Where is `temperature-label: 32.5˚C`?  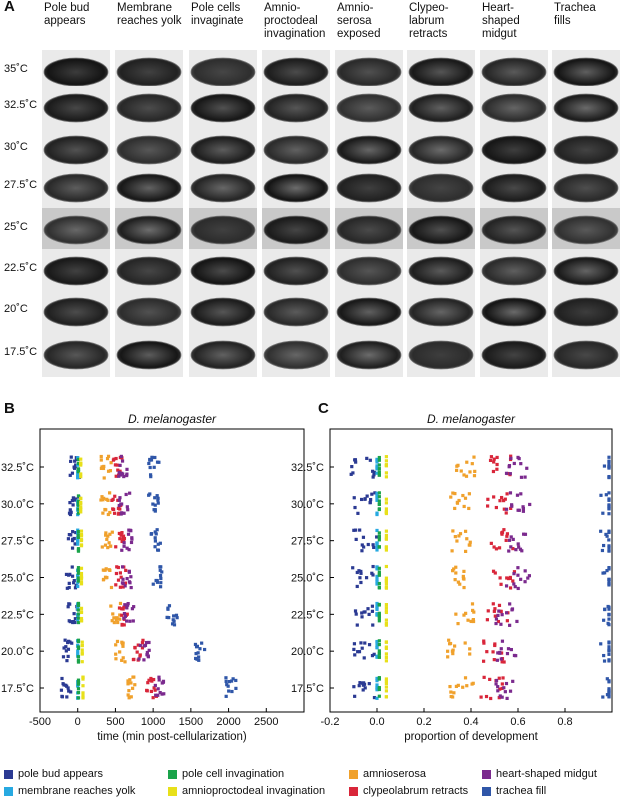
temperature-label: 32.5˚C is located at coordinates (21, 105).